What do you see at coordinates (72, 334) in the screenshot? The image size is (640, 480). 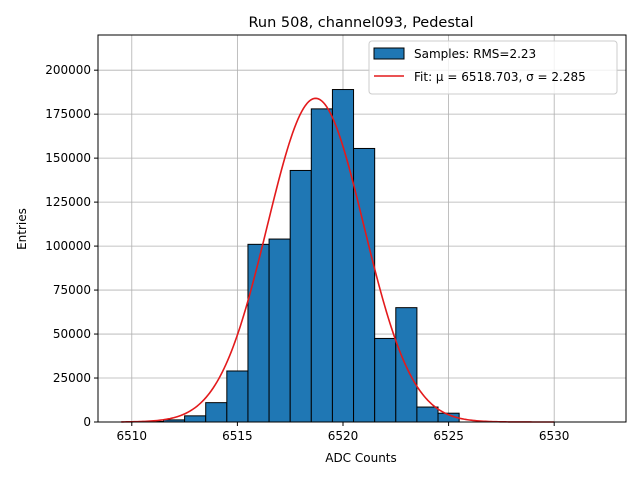 I see `y-tick-label: 50000` at bounding box center [72, 334].